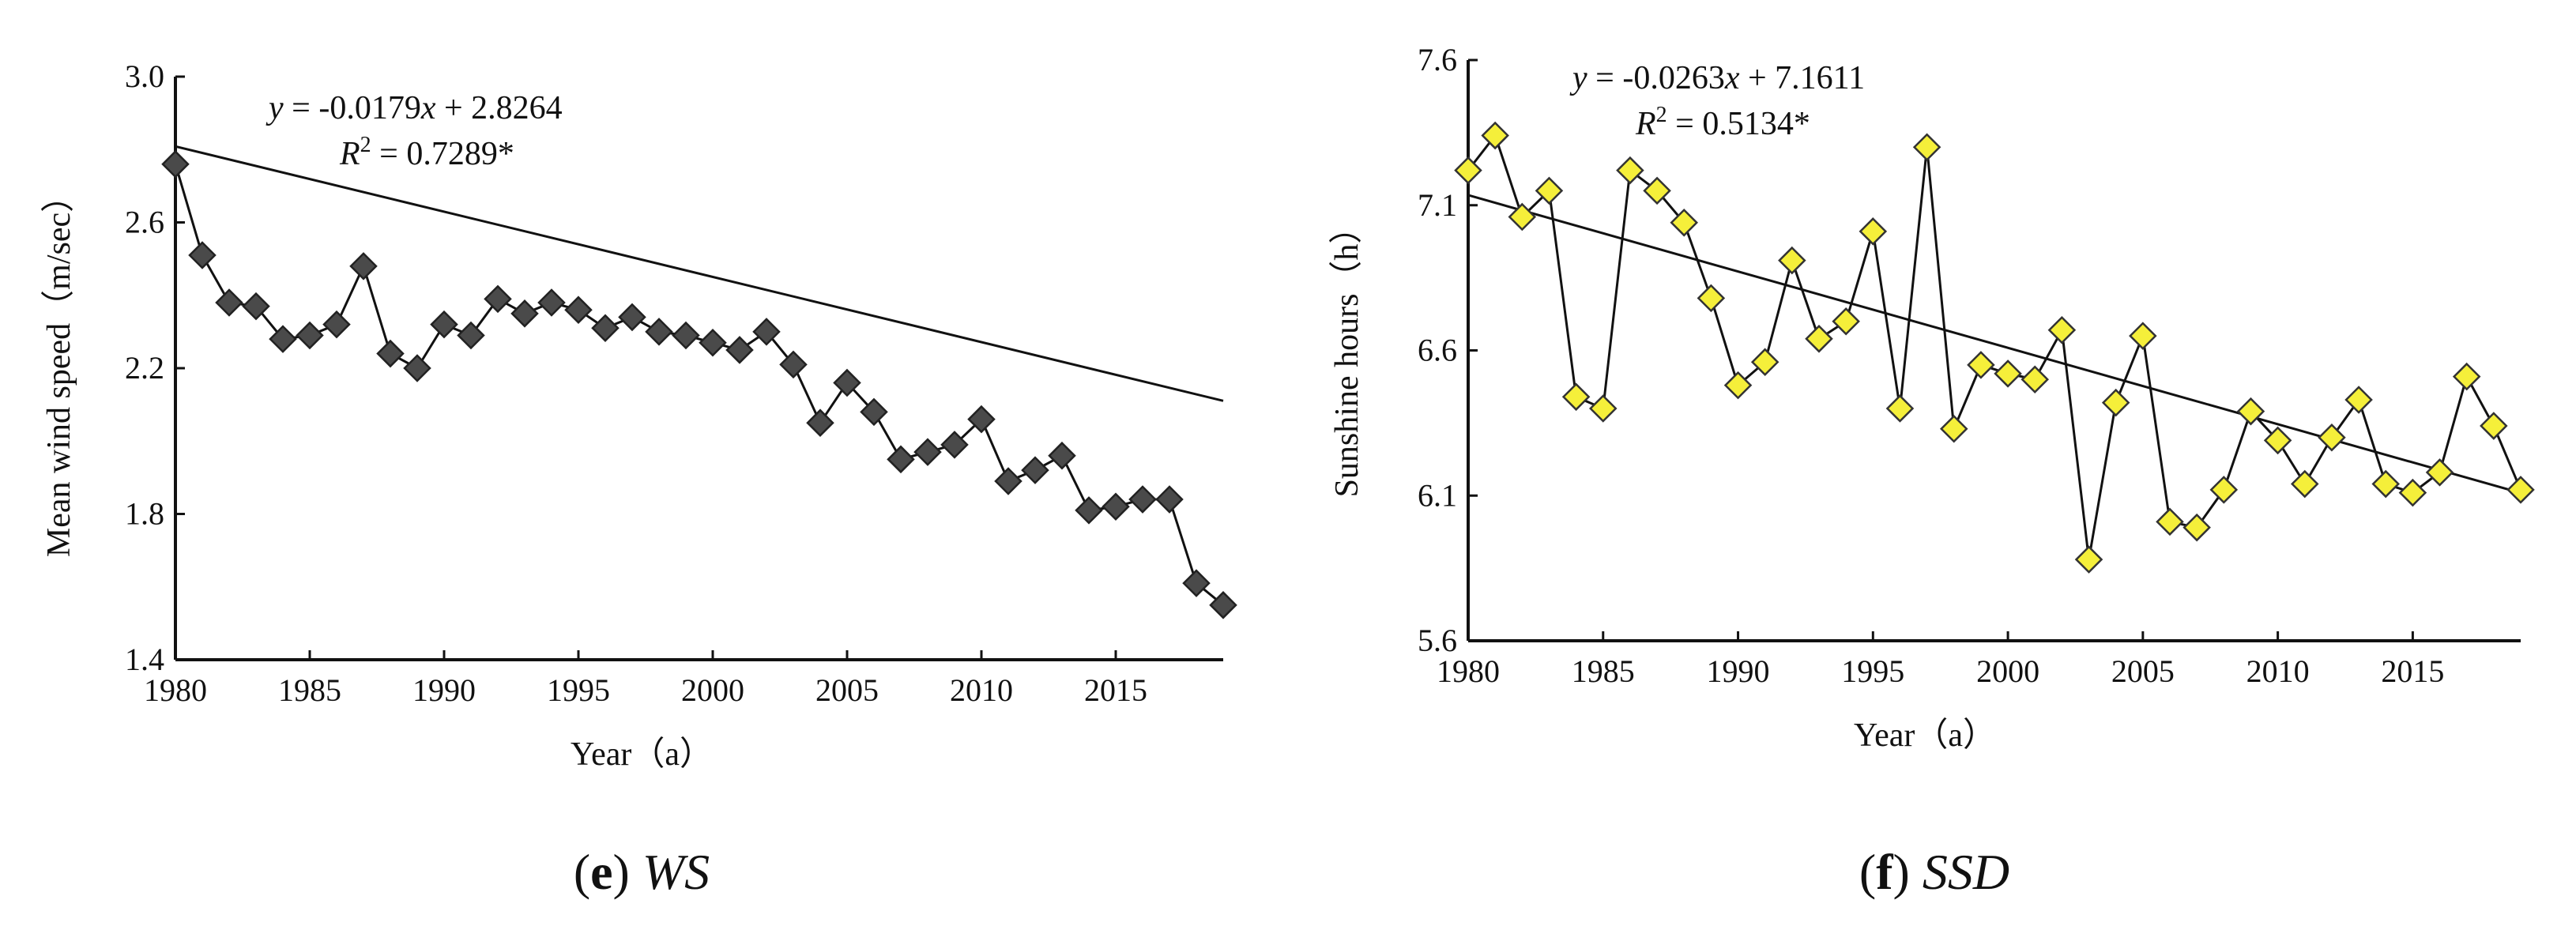  Describe the element at coordinates (1437, 350) in the screenshot. I see `panel-f-y-tick-label: 6.6` at that location.